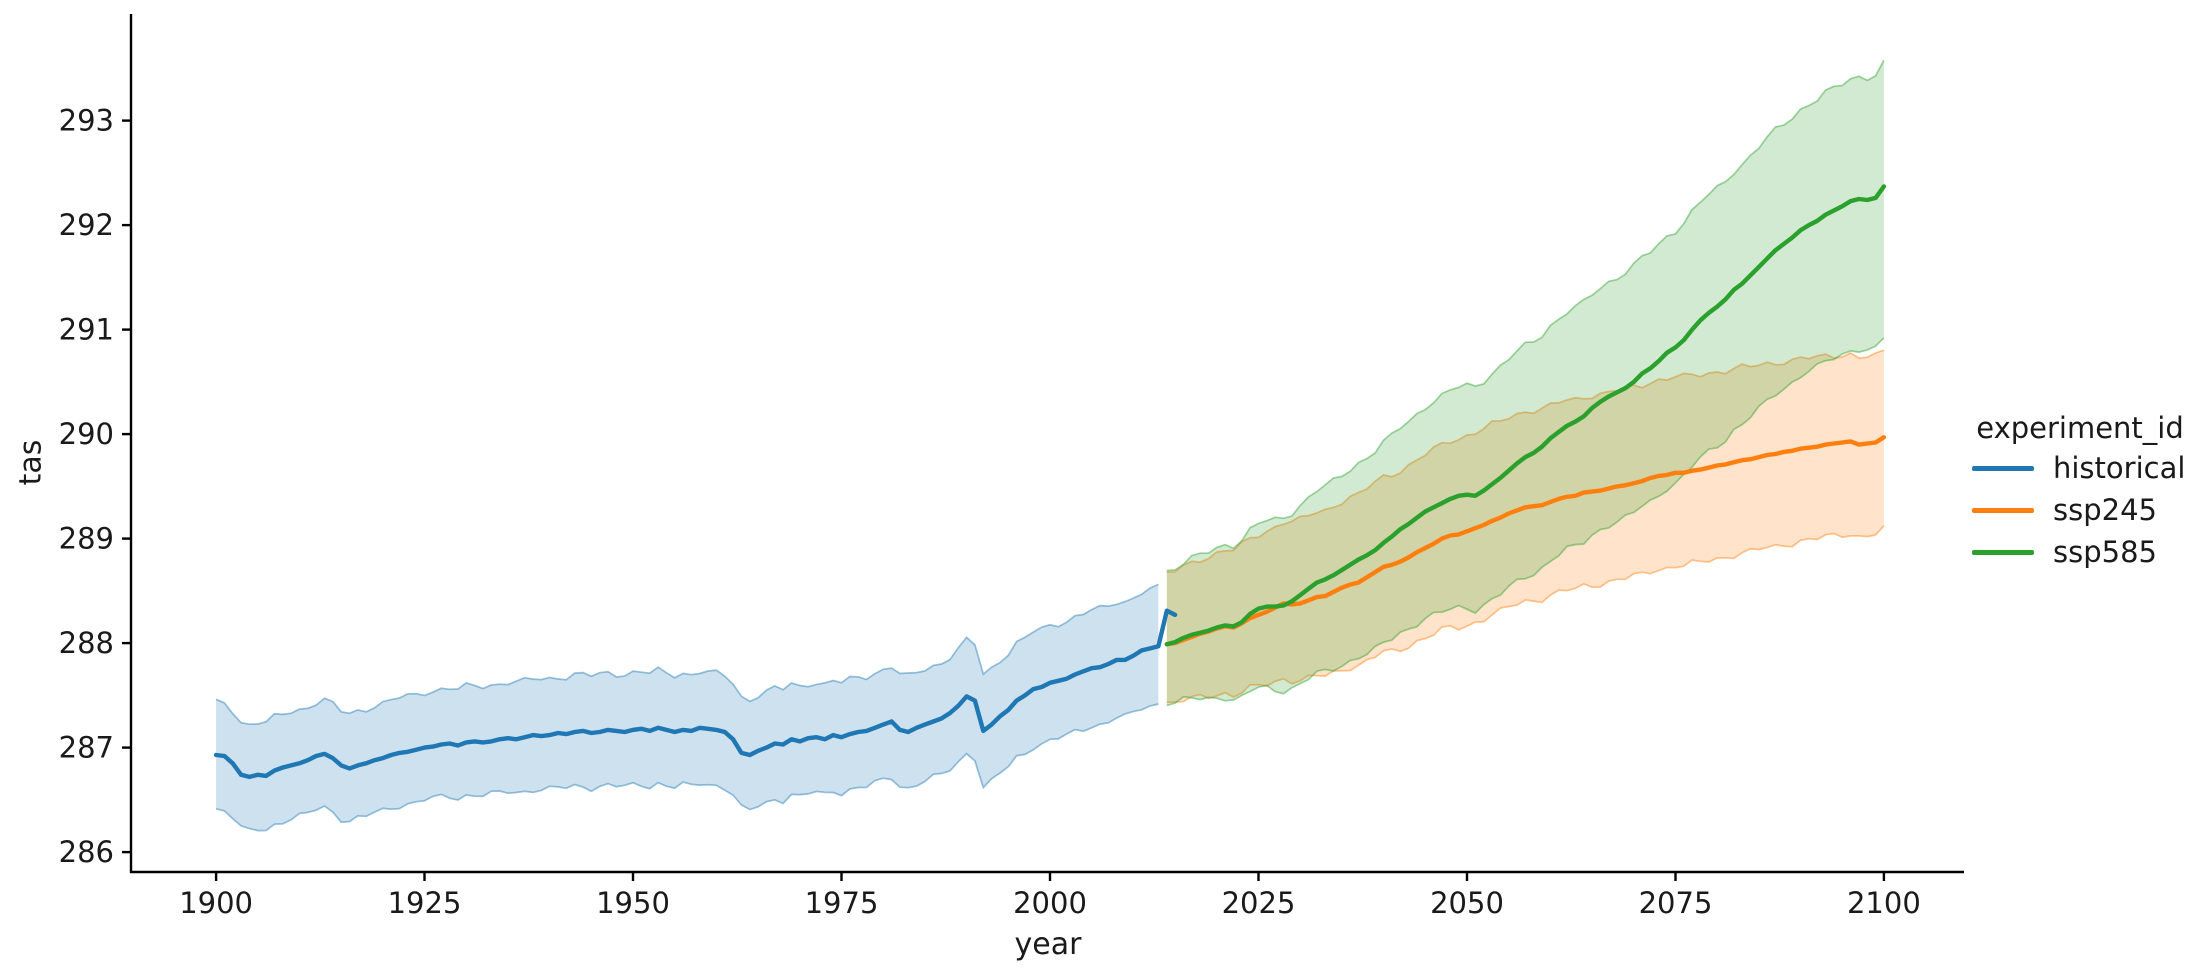  Describe the element at coordinates (86, 748) in the screenshot. I see `y-tick-label: 287` at that location.